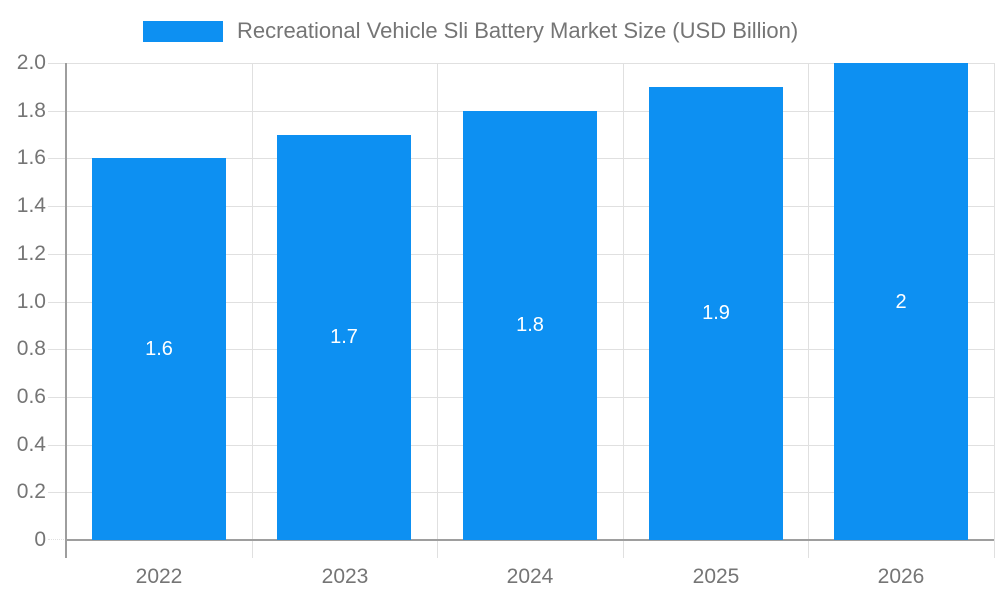 This screenshot has height=600, width=1000. I want to click on x-axis-tick-label: 2025, so click(716, 576).